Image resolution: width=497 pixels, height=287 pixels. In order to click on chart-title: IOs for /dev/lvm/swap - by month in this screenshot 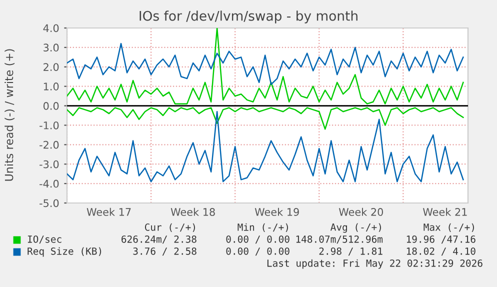, I will do `click(249, 17)`.